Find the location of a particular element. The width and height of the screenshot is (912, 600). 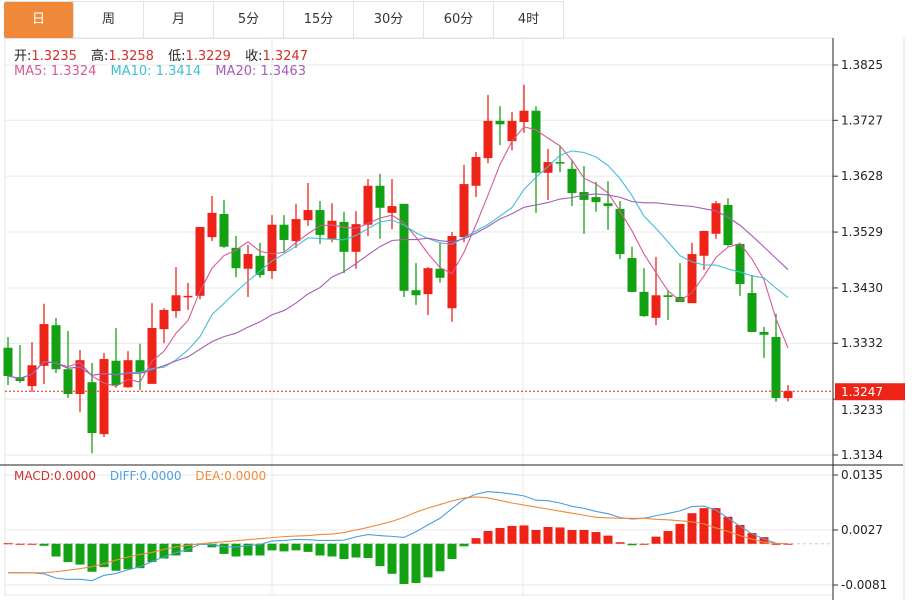

y-tick-label: 1.3727 is located at coordinates (862, 120).